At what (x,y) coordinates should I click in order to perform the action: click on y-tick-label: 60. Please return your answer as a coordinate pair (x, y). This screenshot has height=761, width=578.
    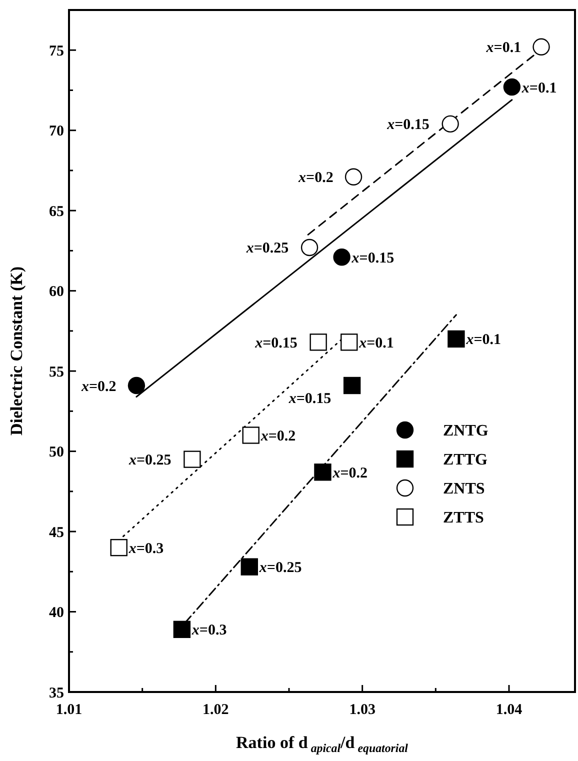
    Looking at the image, I should click on (56, 292).